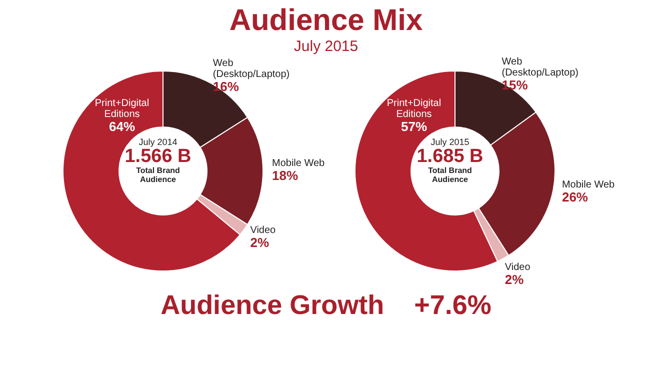 The image size is (652, 365). I want to click on text: 1.685 B, so click(450, 157).